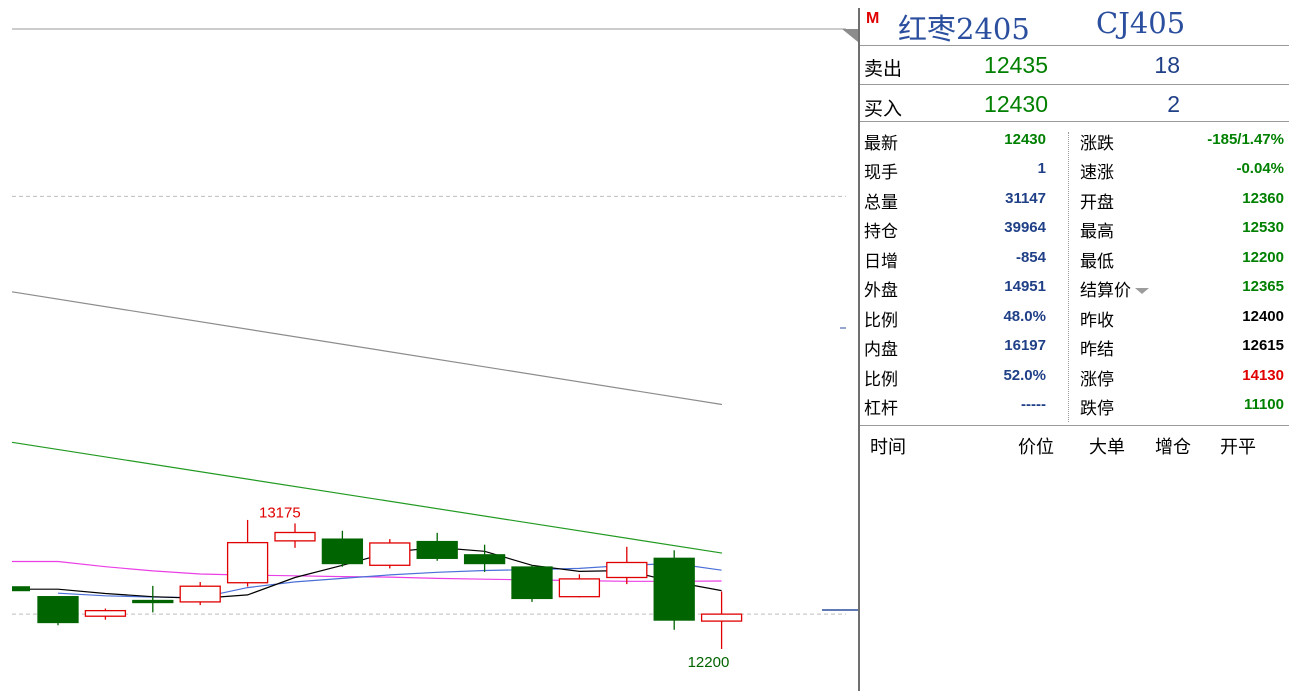 This screenshot has width=1289, height=691. I want to click on column-separator, so click(1068, 277).